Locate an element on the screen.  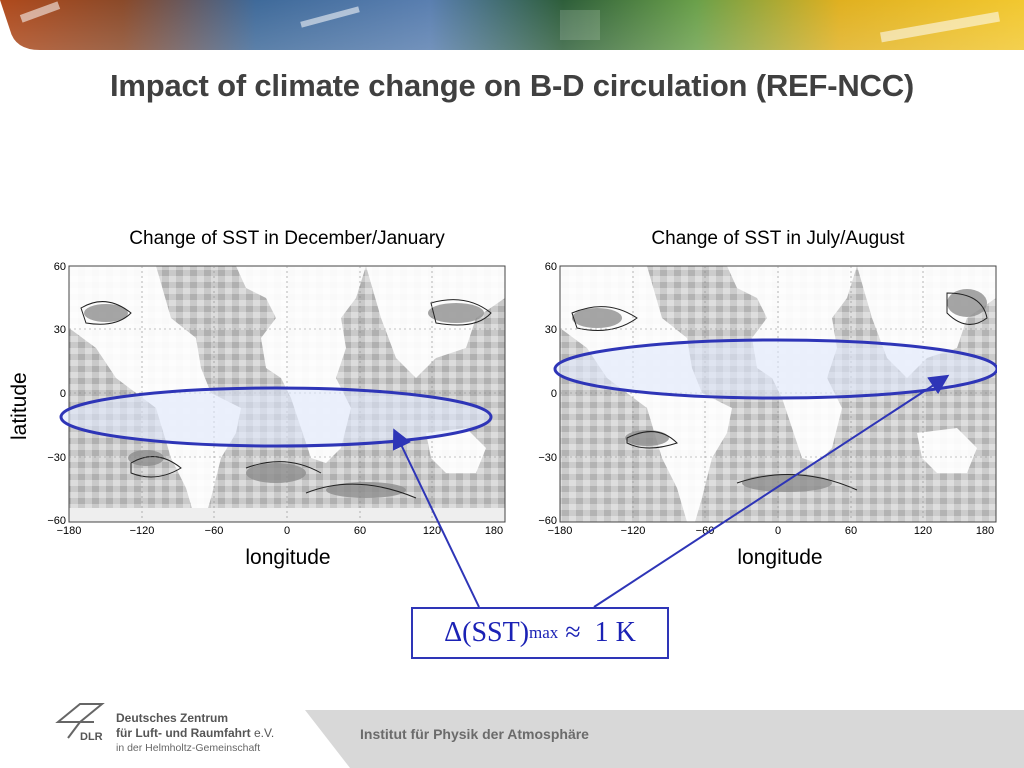
org-line-3: in der Helmholtz-Gemeinschaft is located at coordinates (188, 748).